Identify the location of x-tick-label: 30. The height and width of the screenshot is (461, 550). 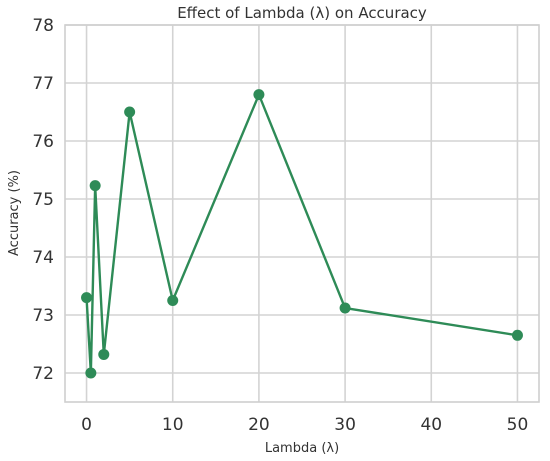
(345, 425).